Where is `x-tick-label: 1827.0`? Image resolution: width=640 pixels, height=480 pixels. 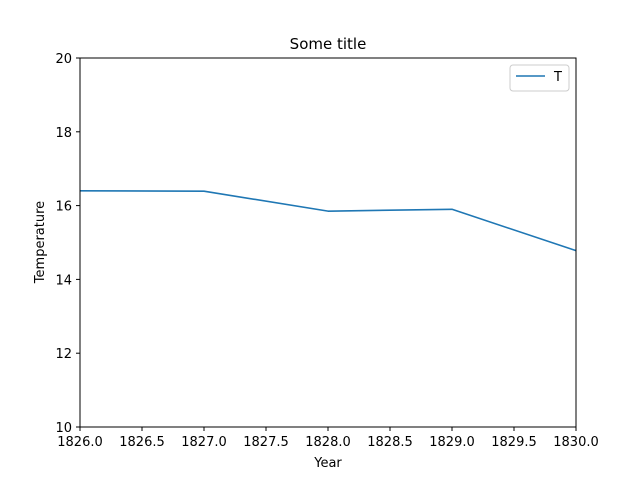
x-tick-label: 1827.0 is located at coordinates (204, 442).